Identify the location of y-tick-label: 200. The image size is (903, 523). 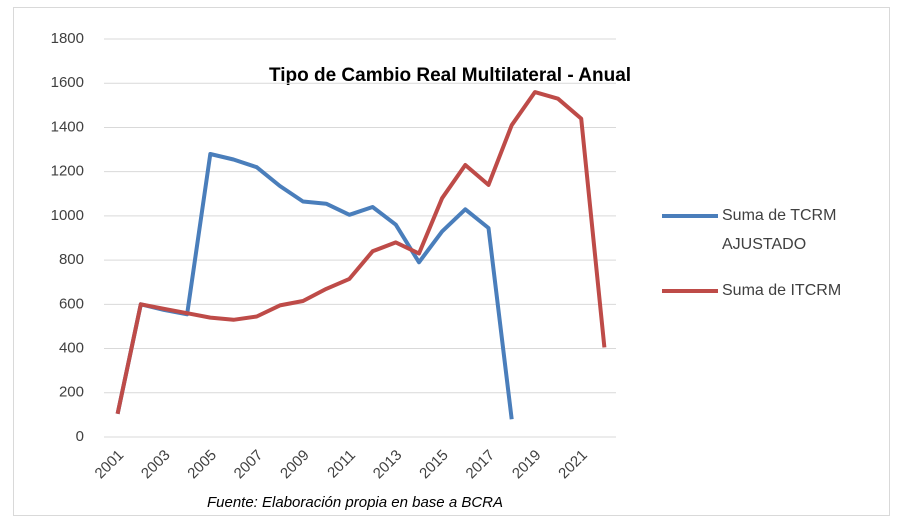
(71, 392).